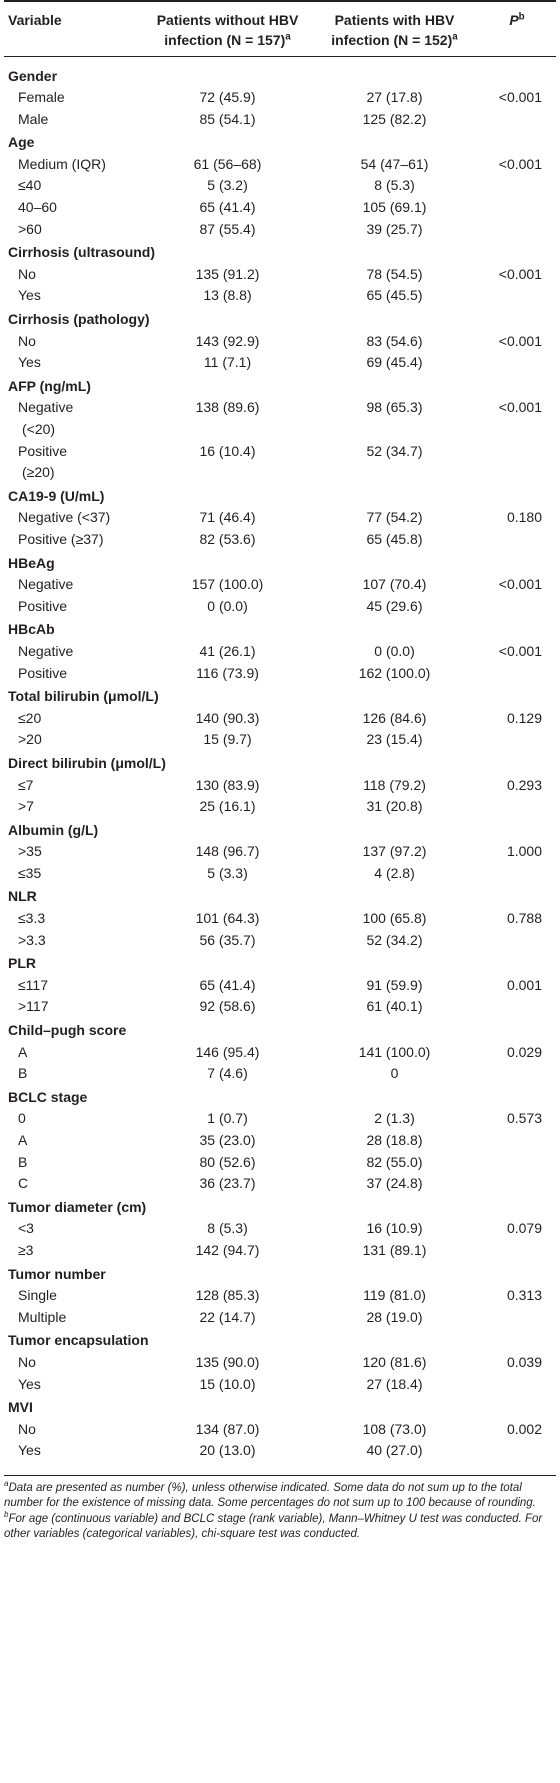 Image resolution: width=560 pixels, height=1783 pixels. What do you see at coordinates (26, 1249) in the screenshot?
I see `row-label-text: ≥3` at bounding box center [26, 1249].